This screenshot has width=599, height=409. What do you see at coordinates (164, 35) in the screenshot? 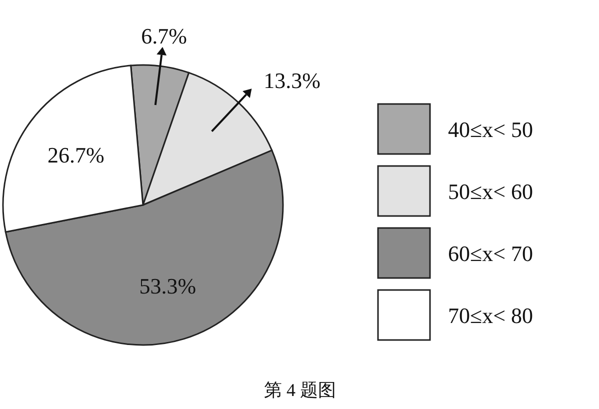
I see `data-label: 6.7%` at bounding box center [164, 35].